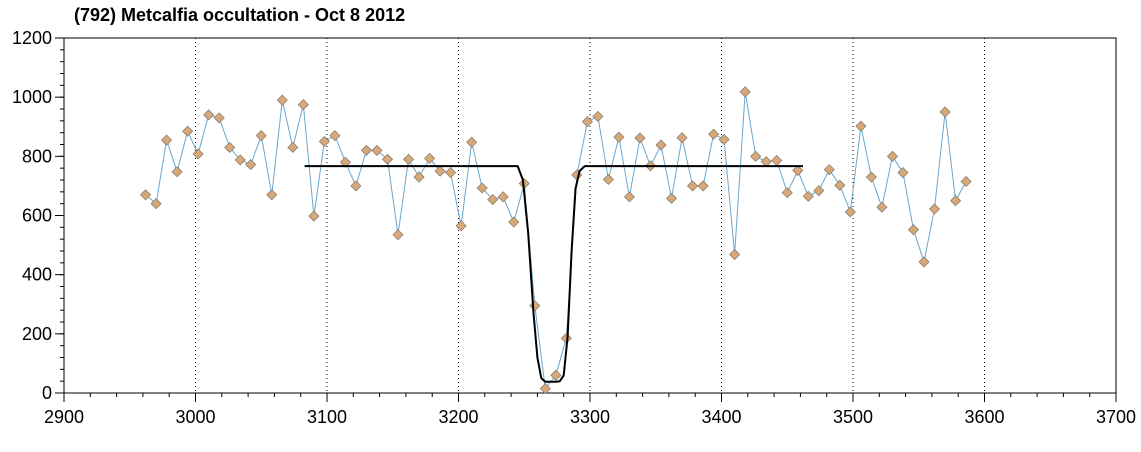 This screenshot has height=452, width=1141. I want to click on y-tick-label: 1000, so click(32, 97).